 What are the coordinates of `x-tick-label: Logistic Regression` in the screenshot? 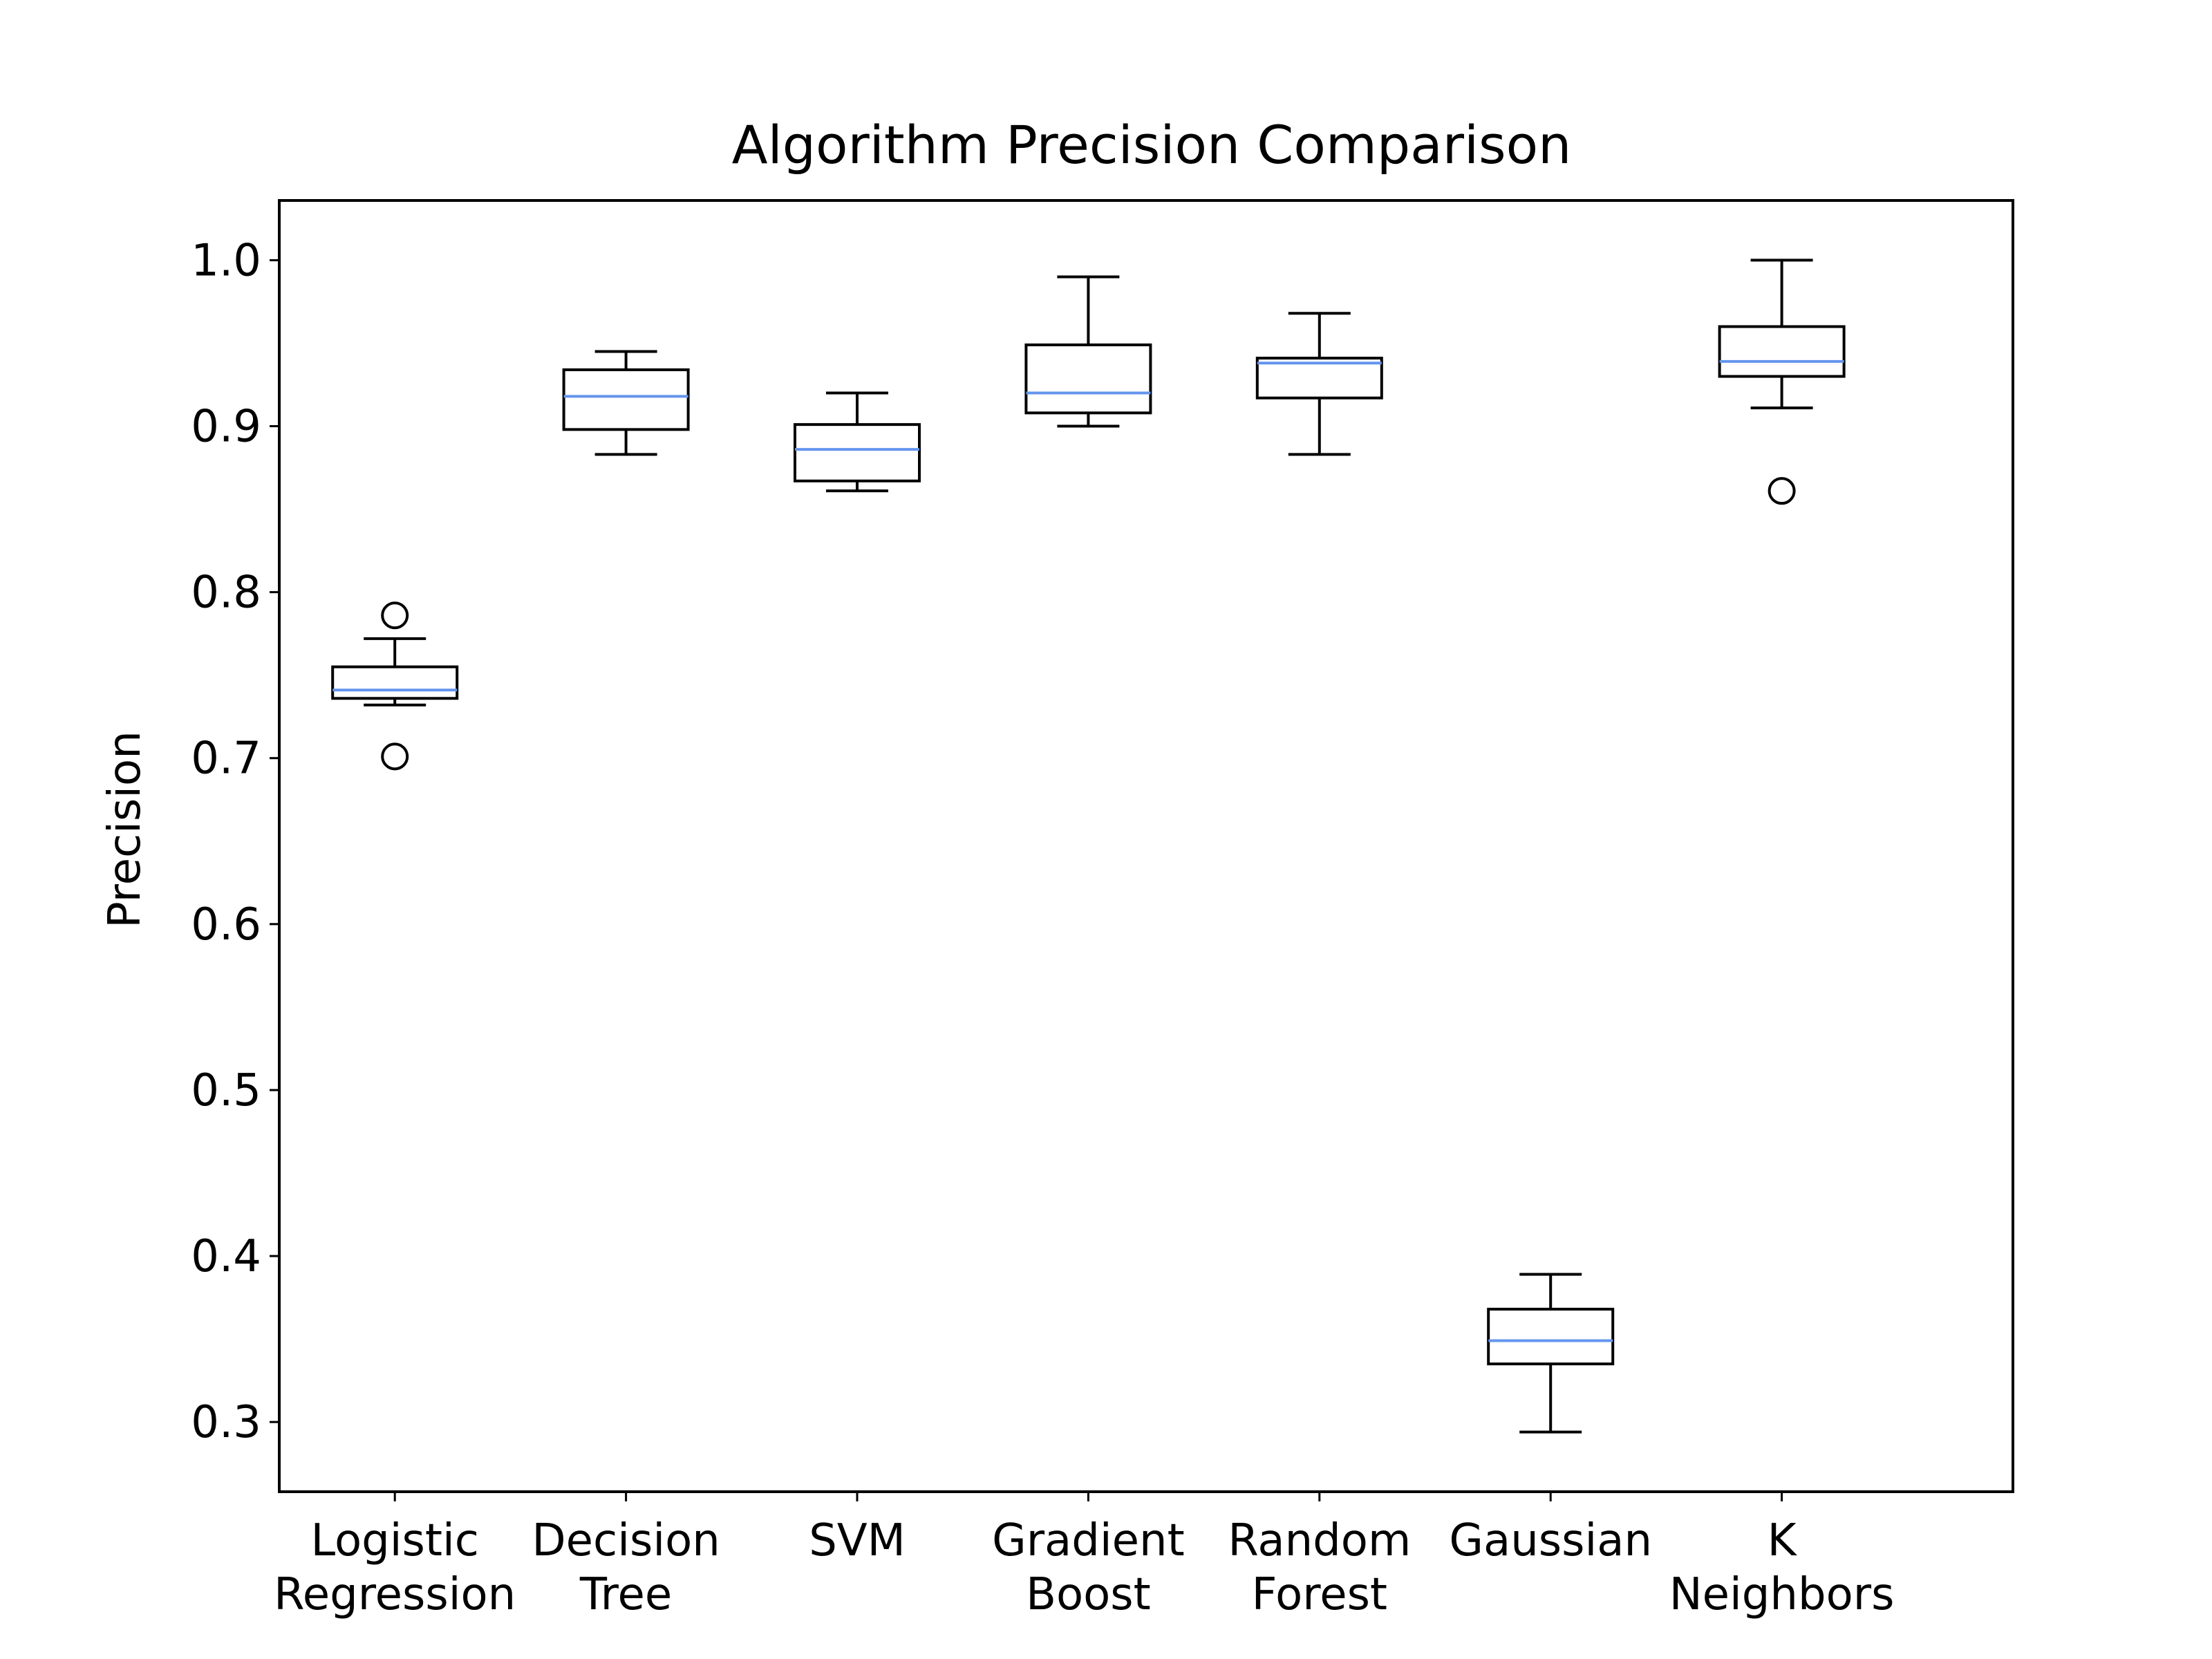 It's located at (395, 1568).